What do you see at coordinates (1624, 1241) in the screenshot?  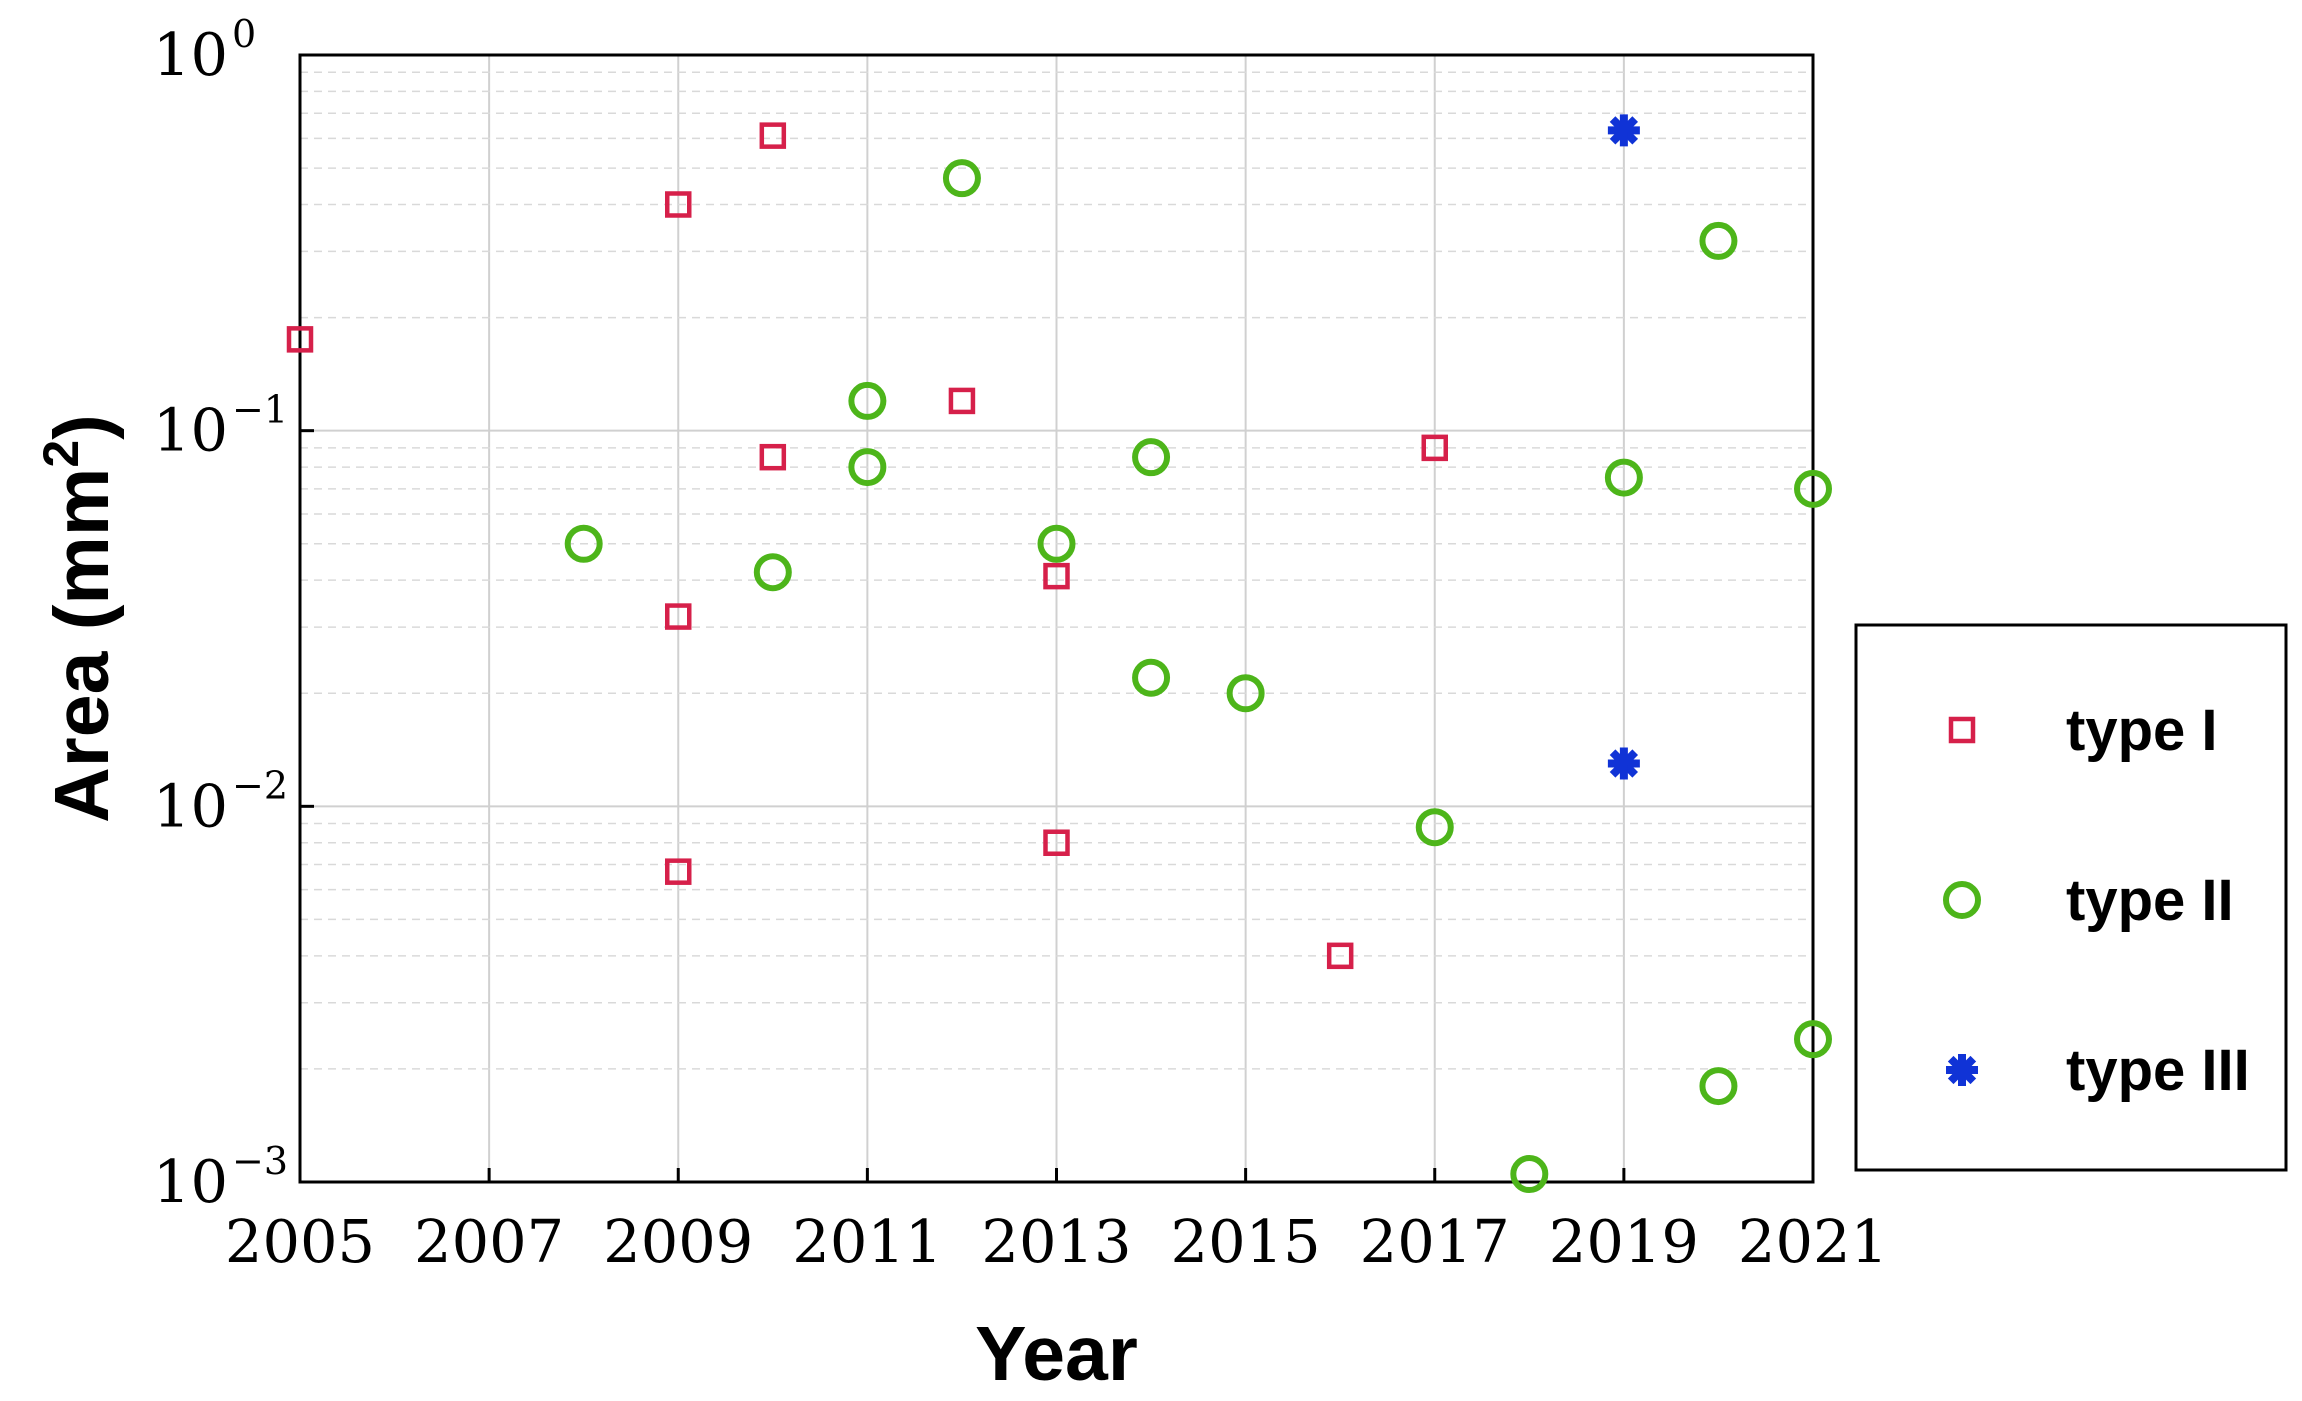 I see `x-tick-label: 2019` at bounding box center [1624, 1241].